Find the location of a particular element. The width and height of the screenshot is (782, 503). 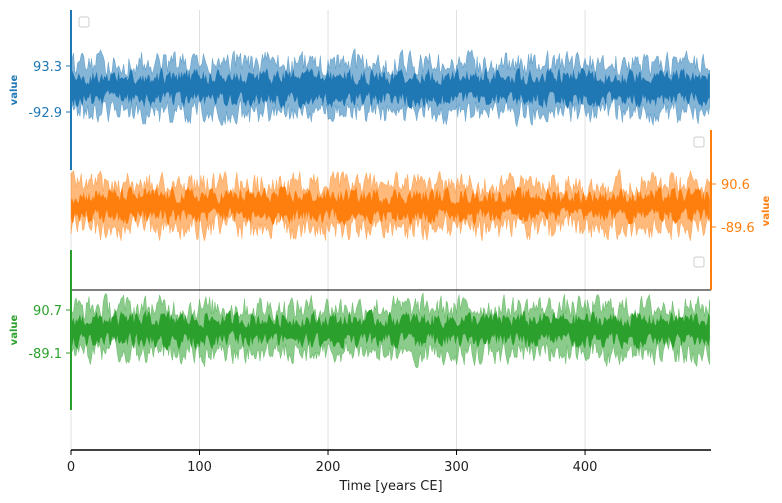

y-axis-2: 90.6 -89.6 value is located at coordinates (741, 210).